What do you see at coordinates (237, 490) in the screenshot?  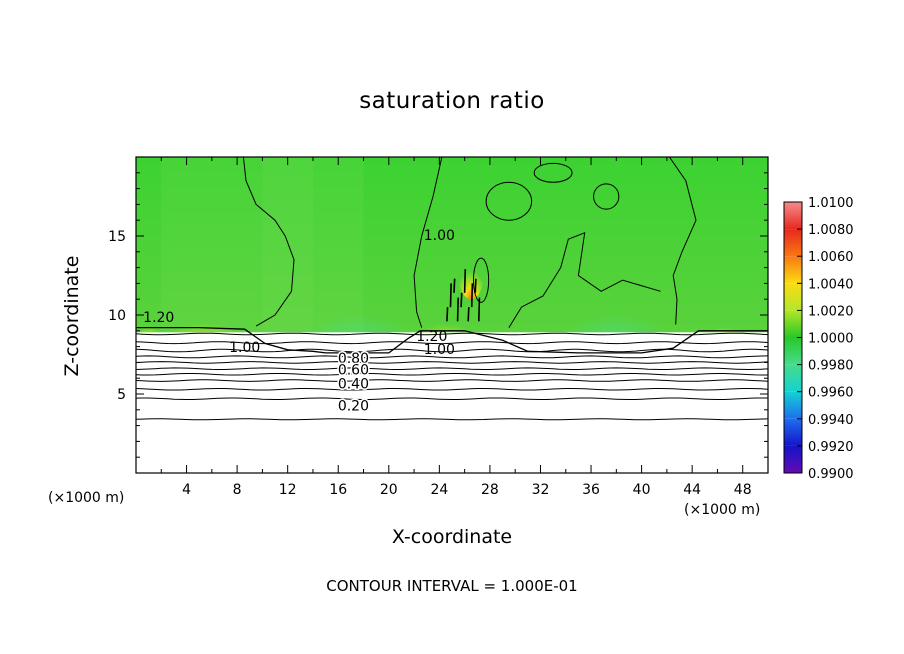 I see `x-tick-label: 8` at bounding box center [237, 490].